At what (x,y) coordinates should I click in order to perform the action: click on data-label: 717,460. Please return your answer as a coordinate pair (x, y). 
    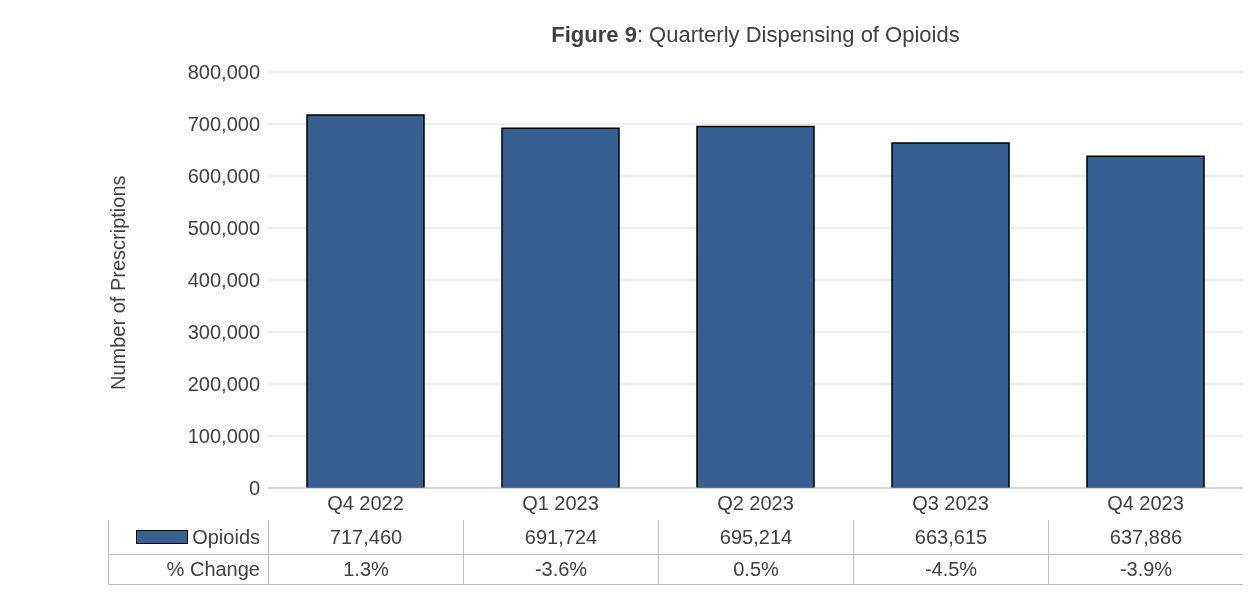
    Looking at the image, I should click on (365, 537).